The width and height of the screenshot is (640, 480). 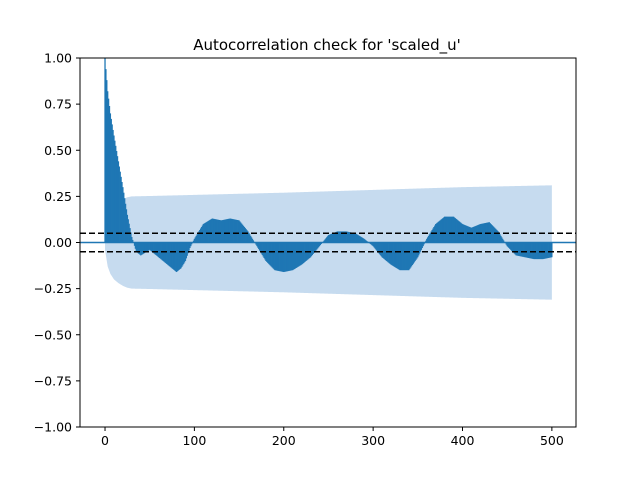 I want to click on x-axis: 0 100 200 300 400 500, so click(x=332, y=437).